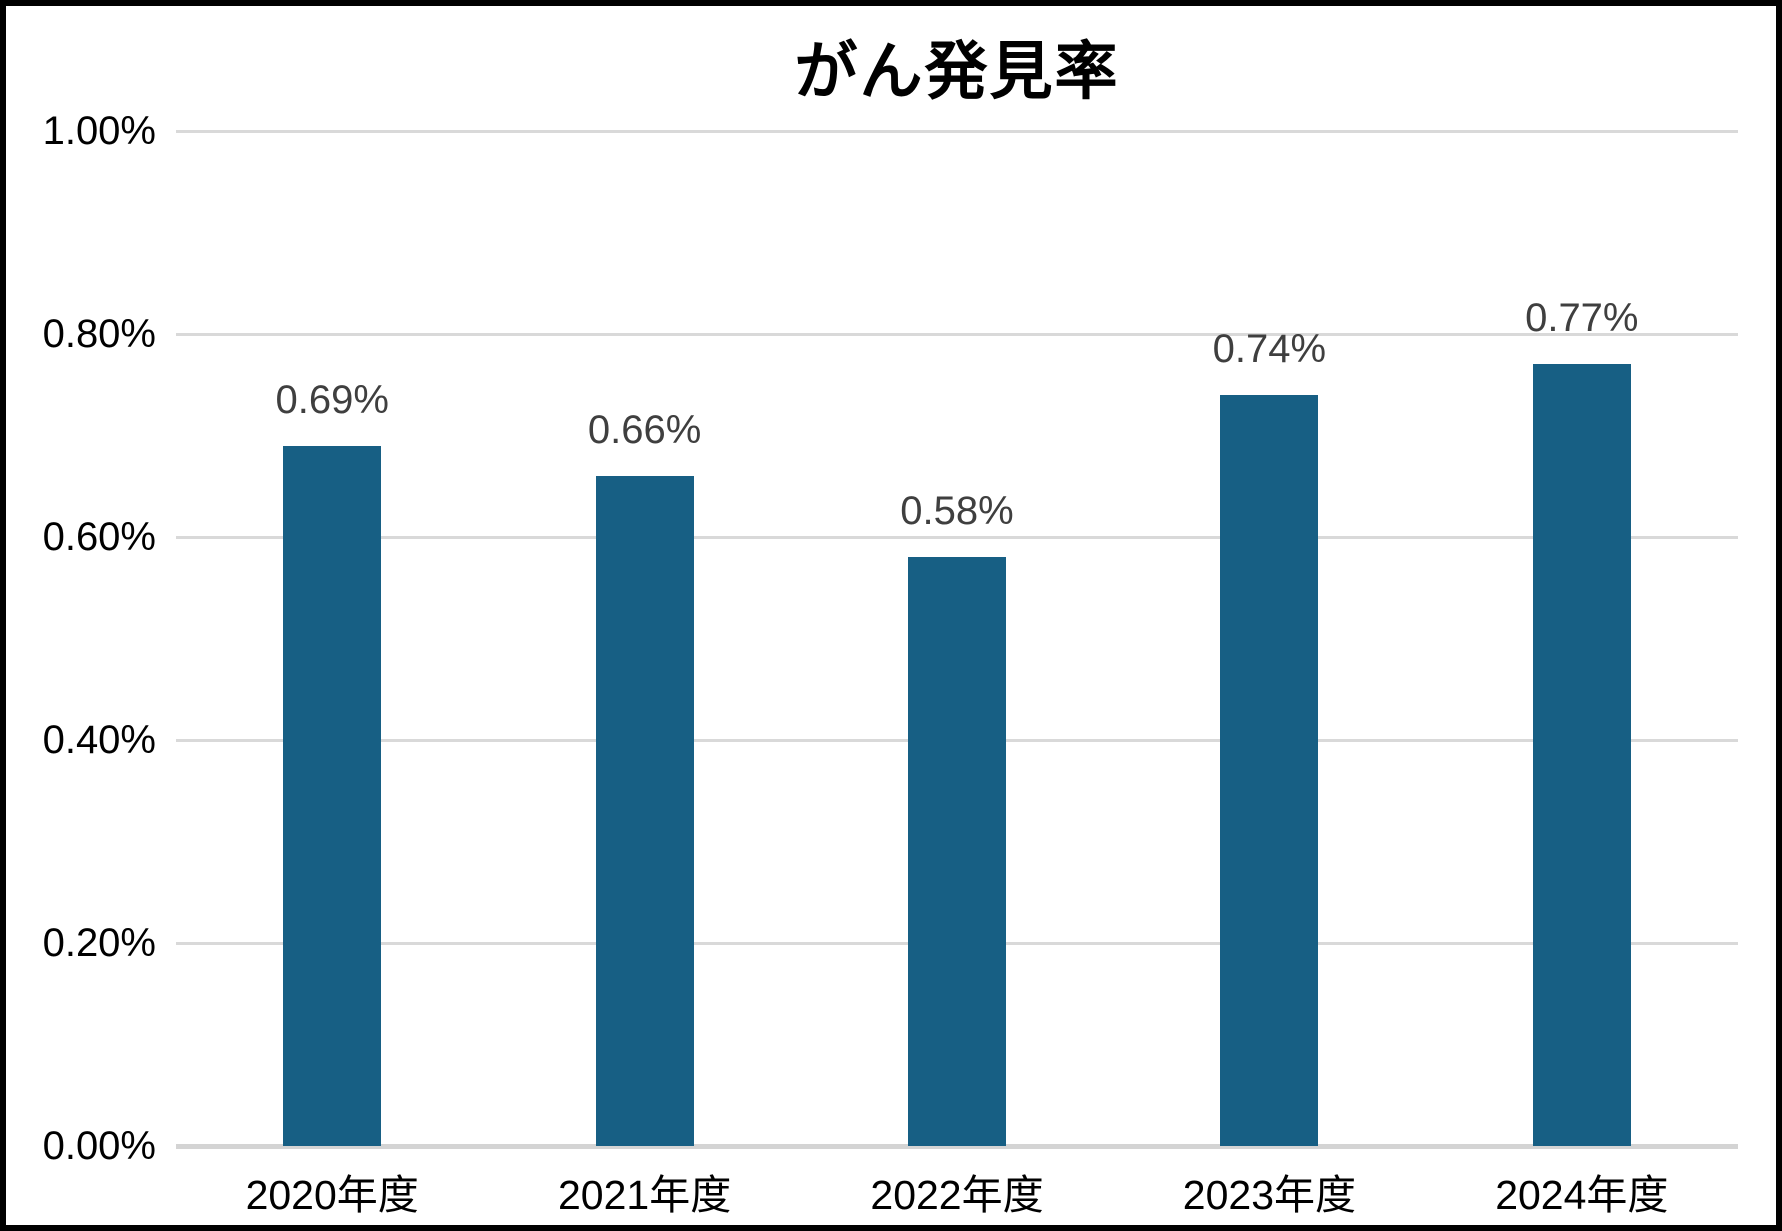 The width and height of the screenshot is (1782, 1231). What do you see at coordinates (99, 537) in the screenshot?
I see `y-tick-label: 0.60%` at bounding box center [99, 537].